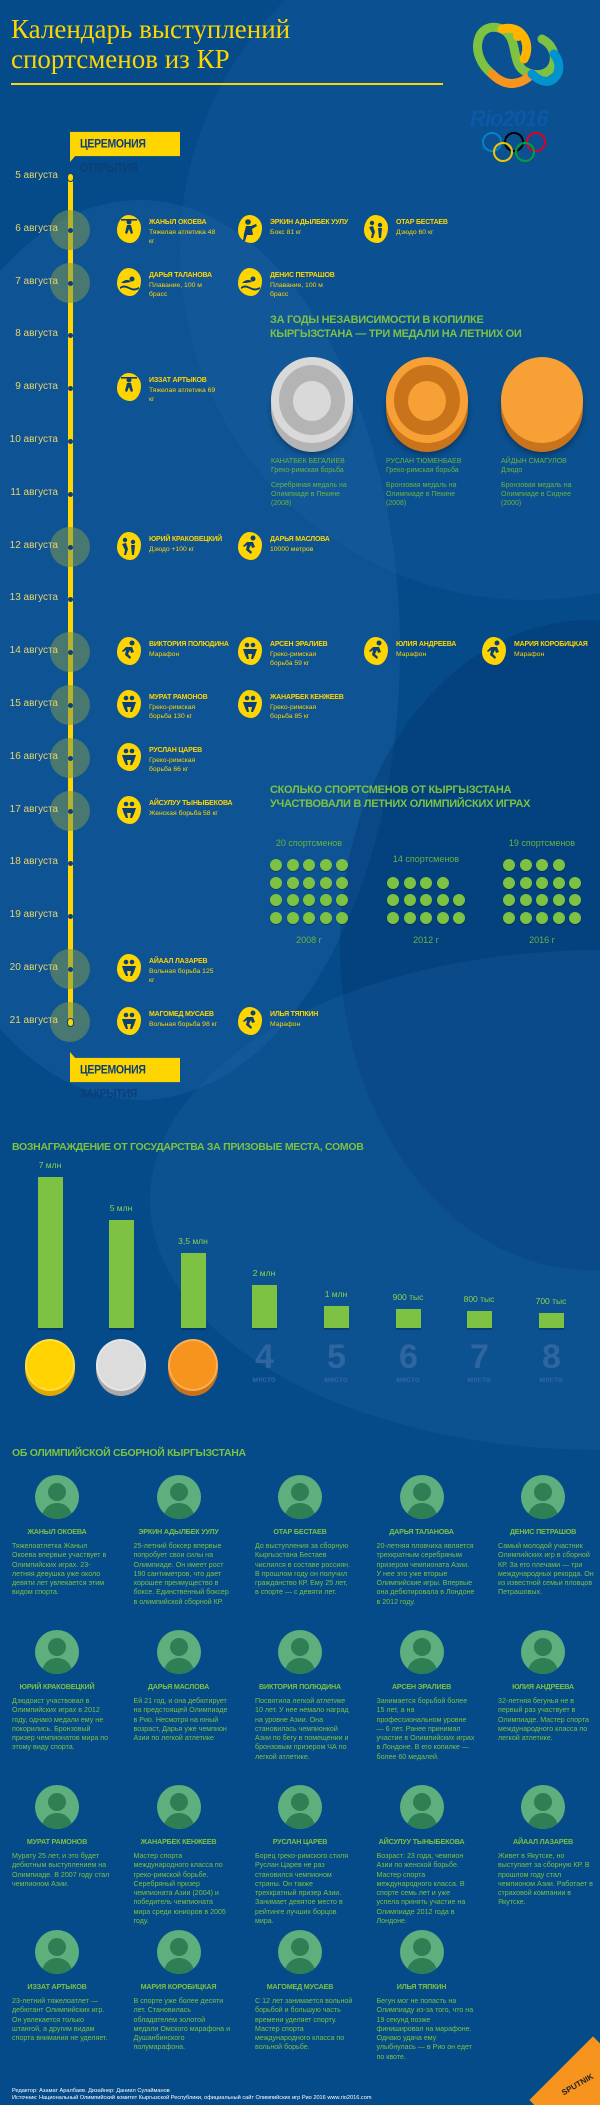 This screenshot has height=2105, width=600. I want to click on athlete-name: АЙСУЛУУ ТЫНЫБЕКОВА, so click(191, 803).